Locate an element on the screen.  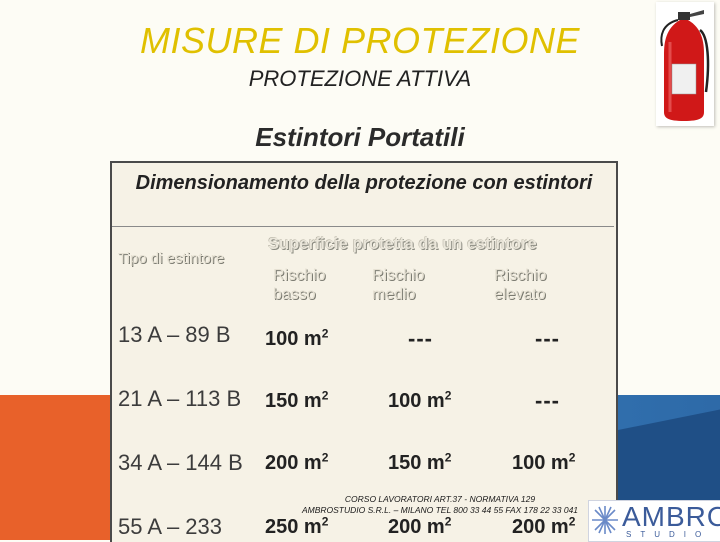
column-header-type: Tipo di estintore is located at coordinates (171, 258).